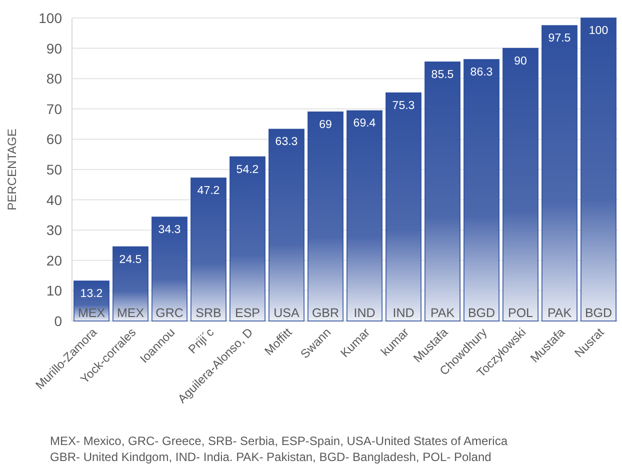  What do you see at coordinates (54, 78) in the screenshot?
I see `y-tick-label: 80` at bounding box center [54, 78].